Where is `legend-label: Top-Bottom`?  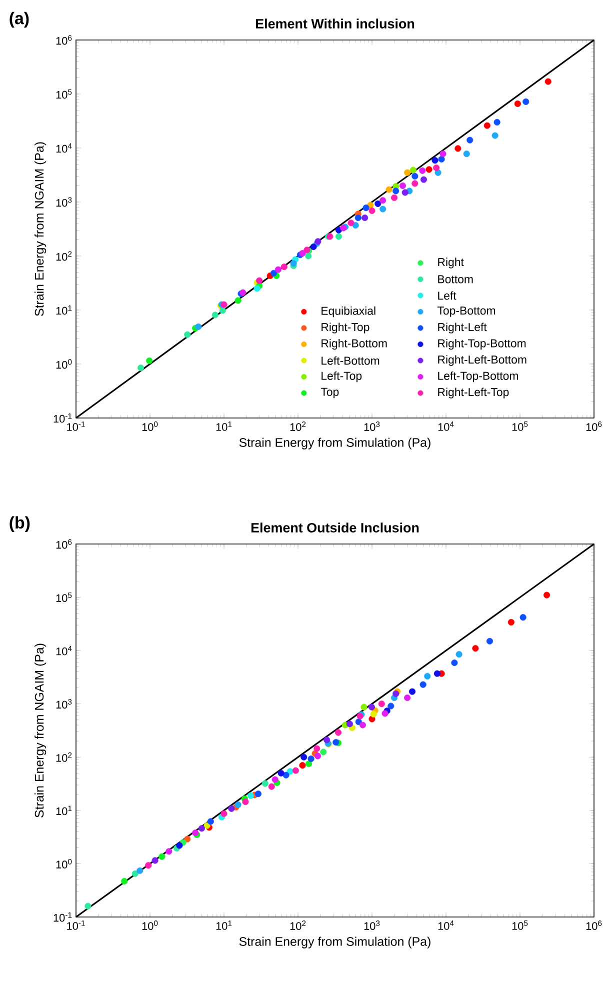 legend-label: Top-Bottom is located at coordinates (466, 311).